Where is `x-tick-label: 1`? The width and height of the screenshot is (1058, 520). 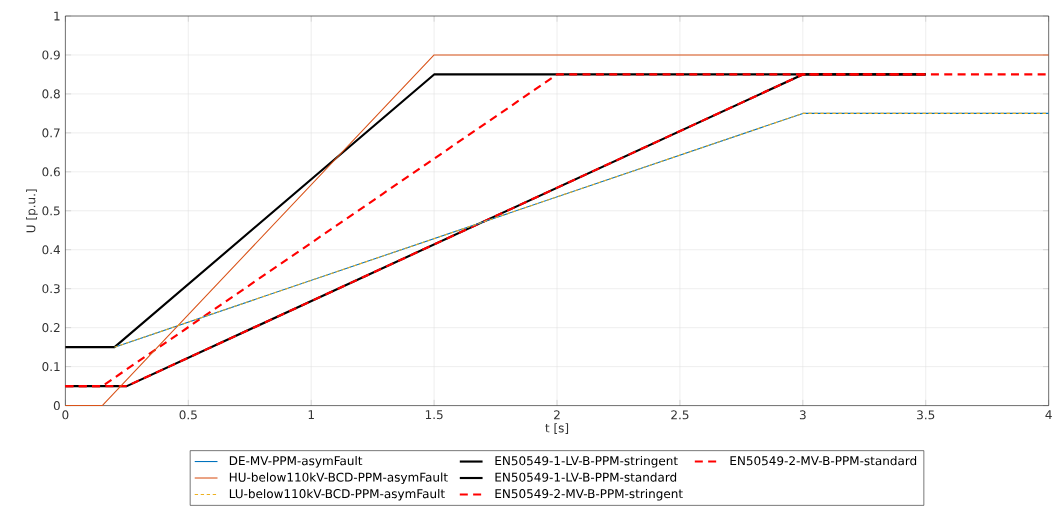 x-tick-label: 1 is located at coordinates (311, 414).